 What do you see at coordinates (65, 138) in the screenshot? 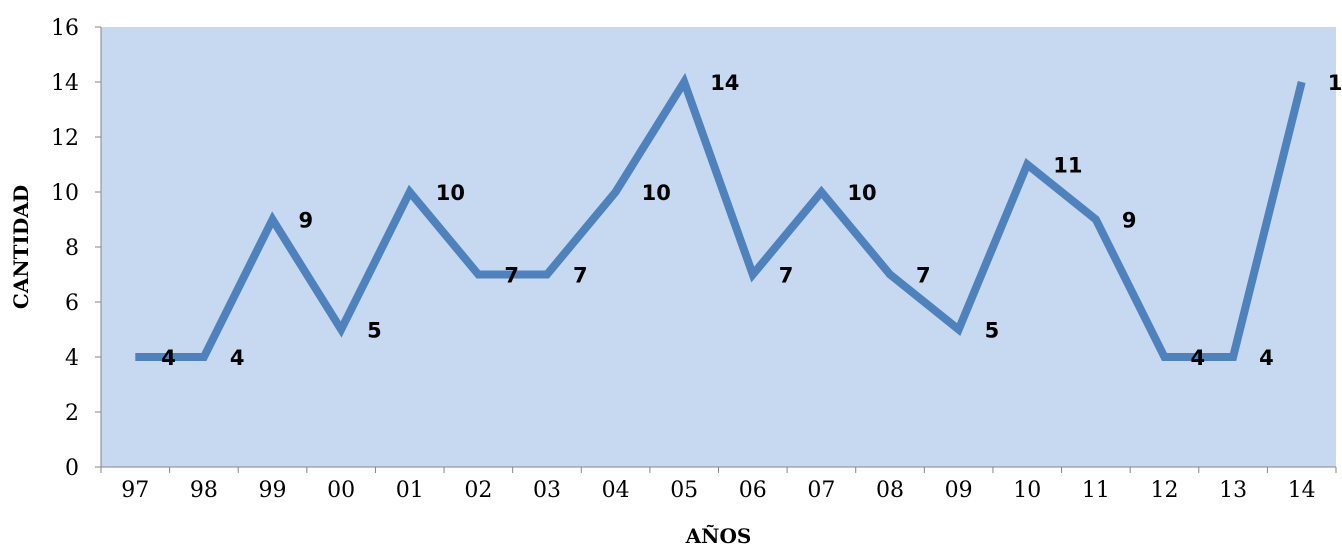
I see `y-tick-label: 12` at bounding box center [65, 138].